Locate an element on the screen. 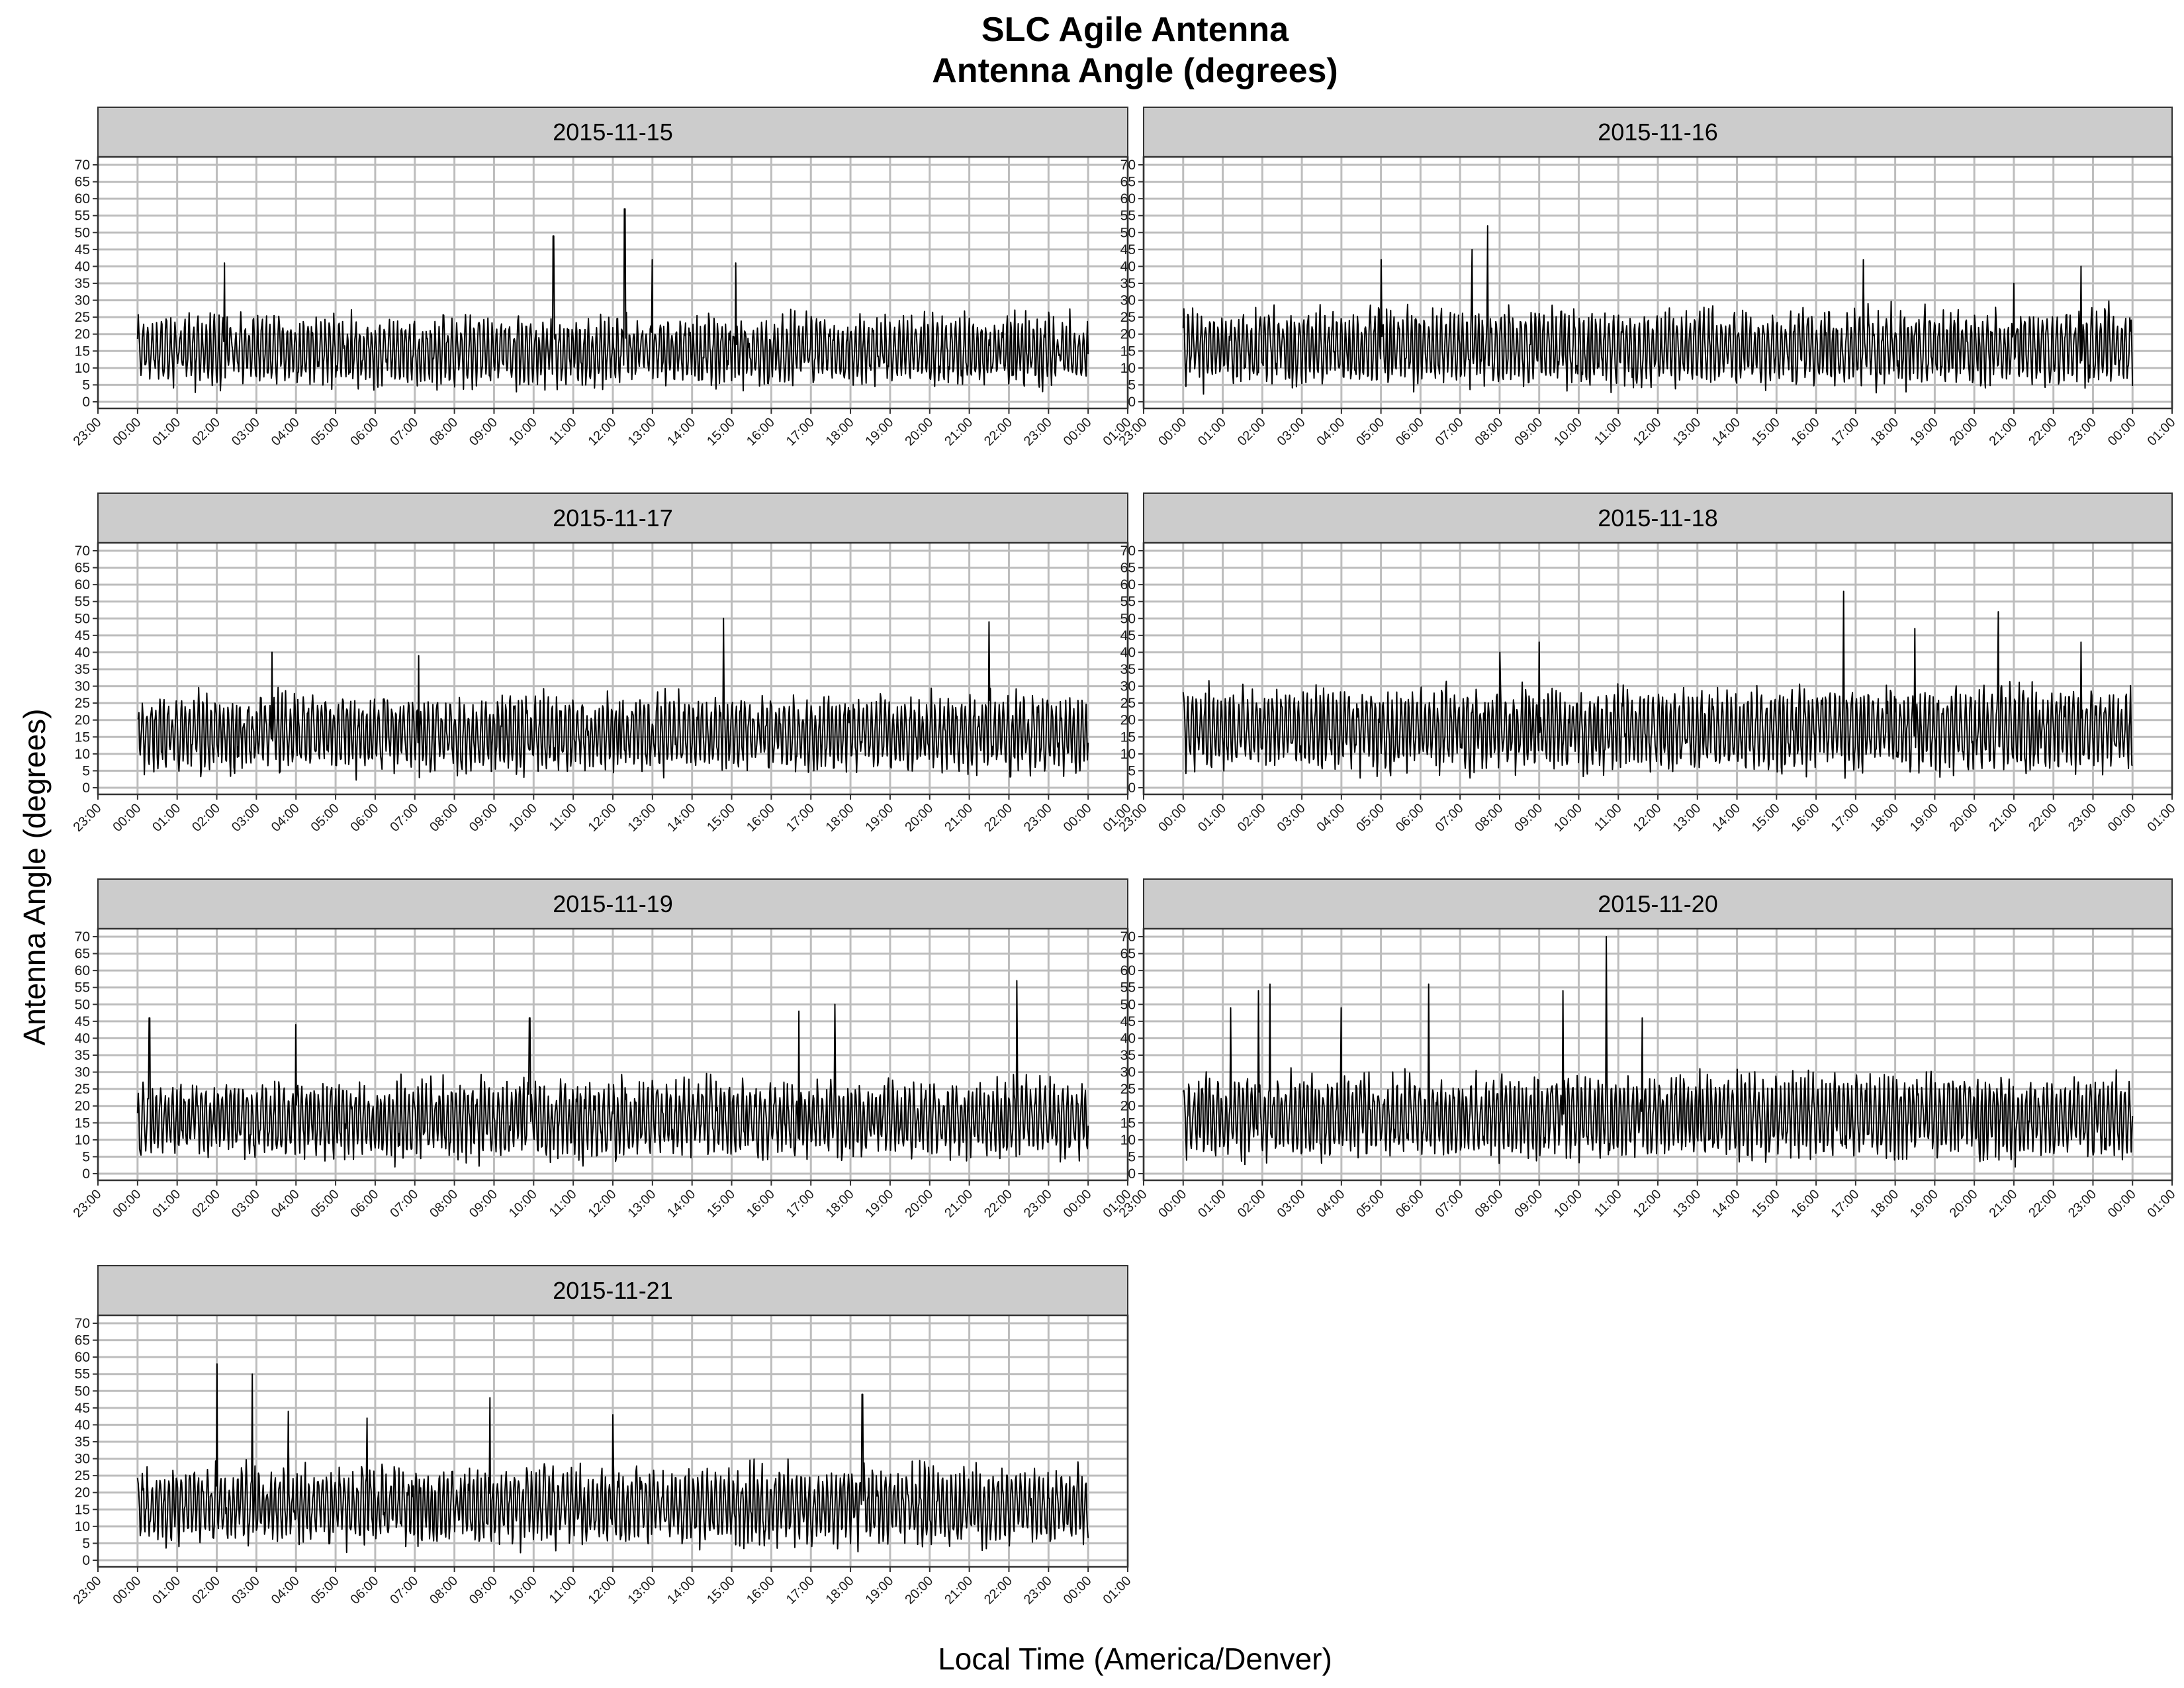 The width and height of the screenshot is (2184, 1688). x-tick-label: 18:00 is located at coordinates (840, 1204).